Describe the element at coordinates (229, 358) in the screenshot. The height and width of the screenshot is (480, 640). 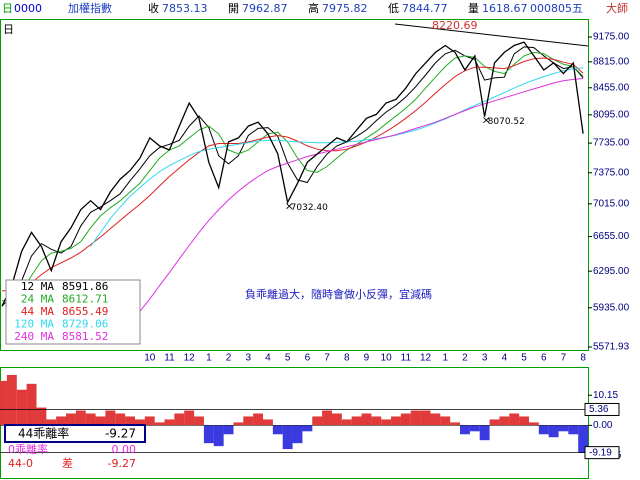
I see `x-tick-label: 2` at that location.